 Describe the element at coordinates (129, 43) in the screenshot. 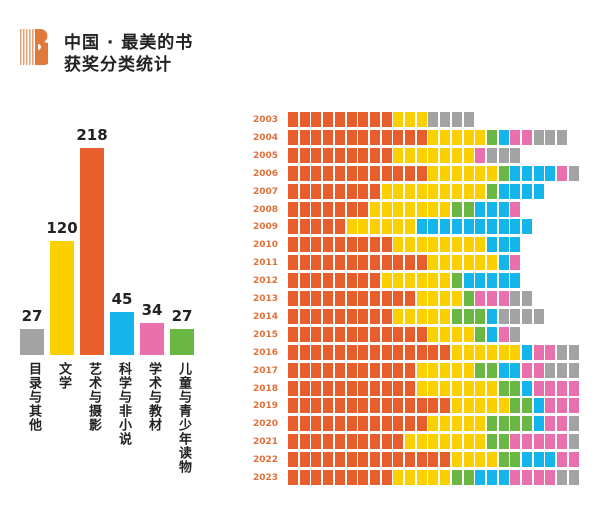

I see `title-line-1: 中国 · 最美的书` at that location.